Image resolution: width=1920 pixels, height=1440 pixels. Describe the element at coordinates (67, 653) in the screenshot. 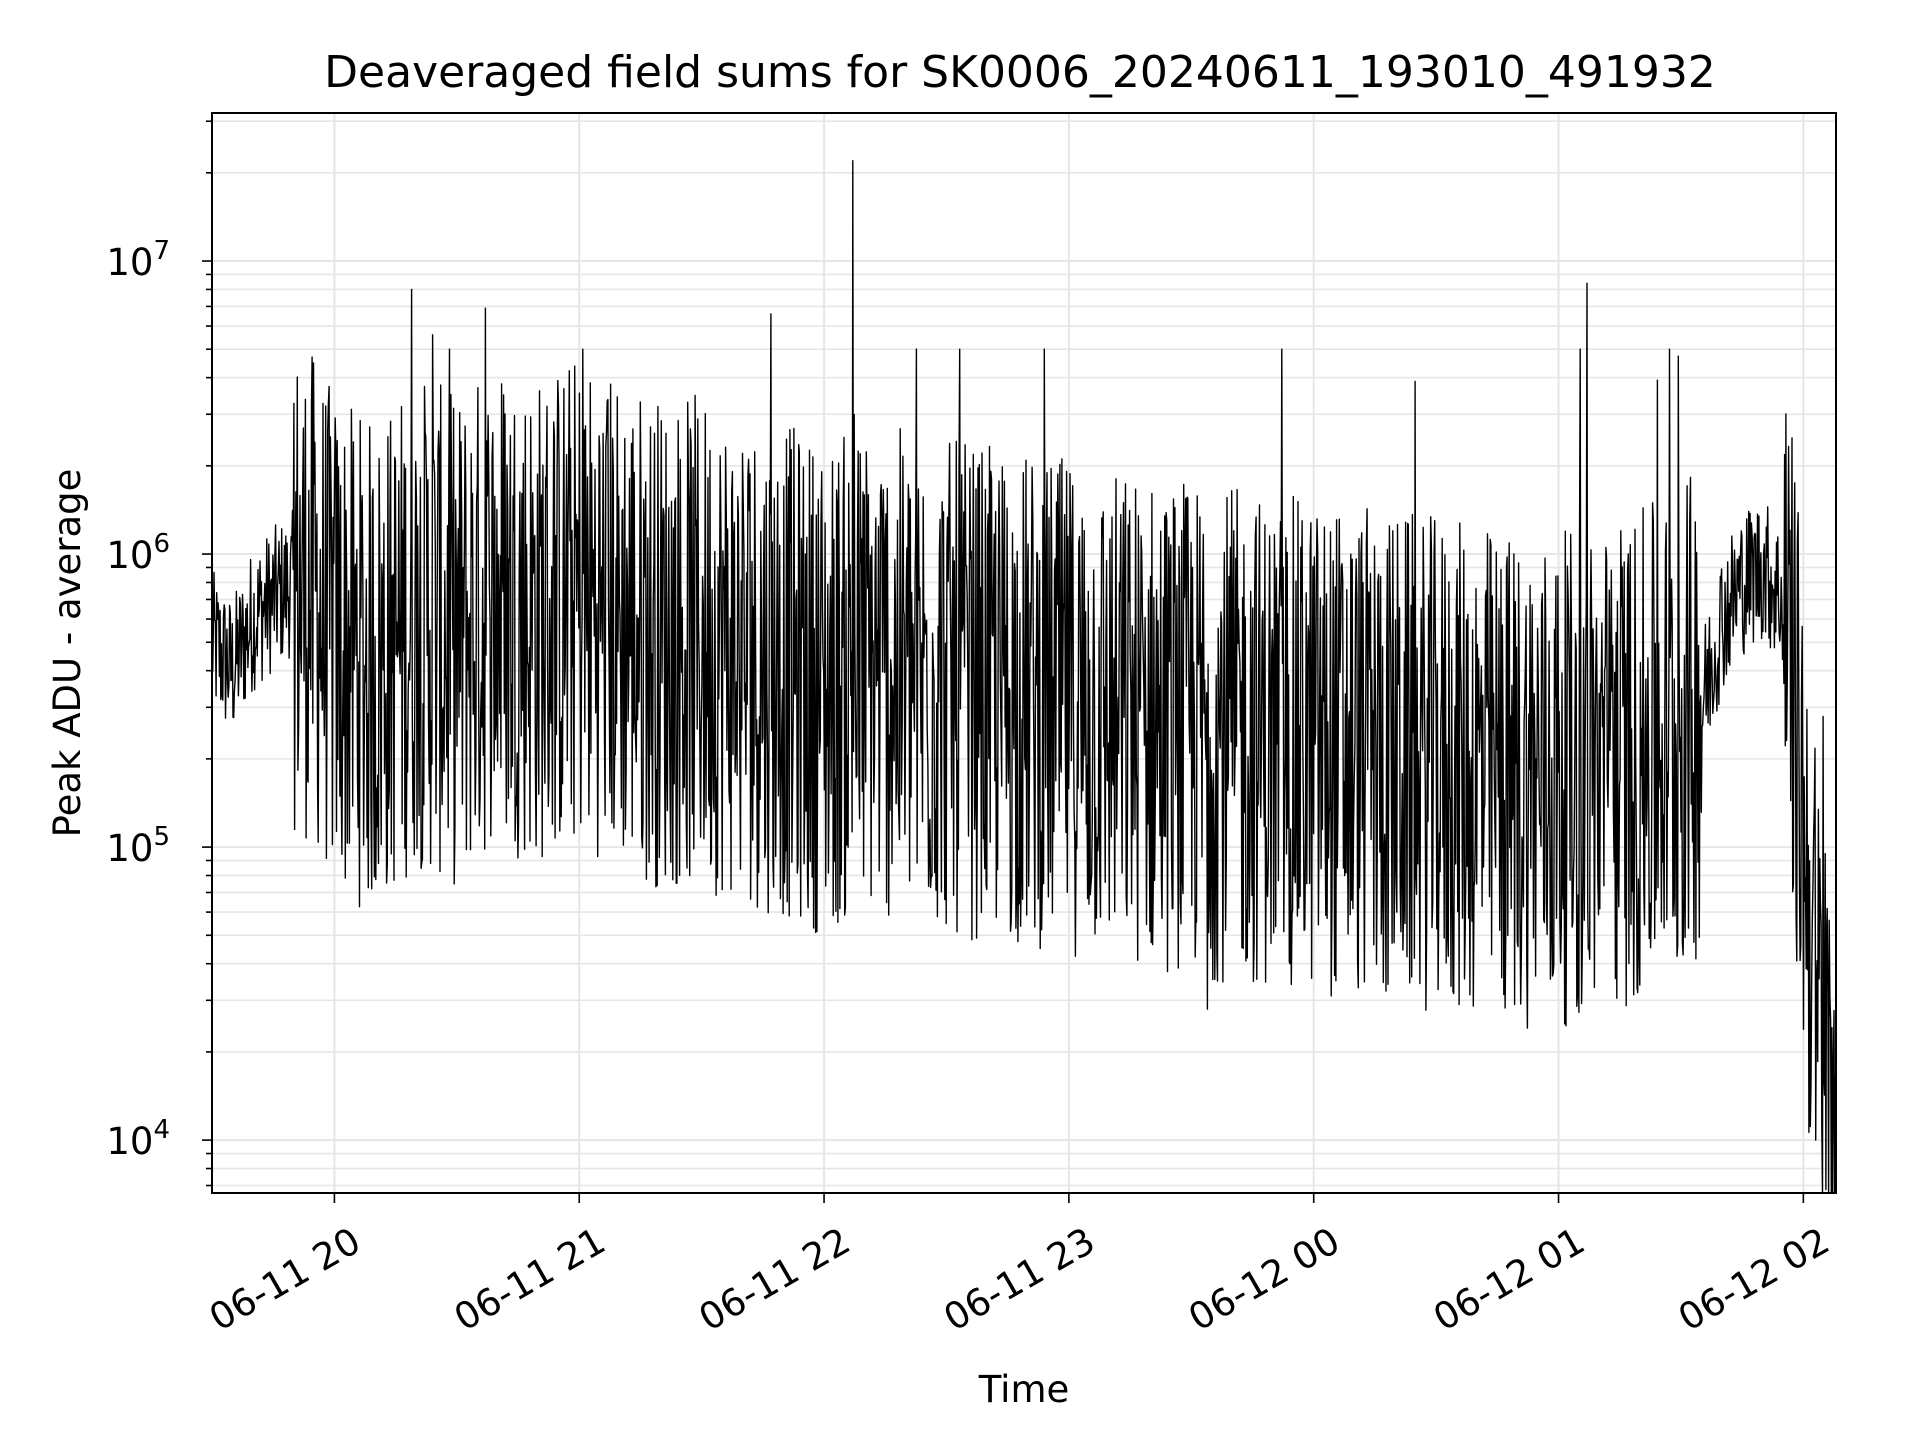

I see `y-axis-label: Peak ADU - average` at that location.